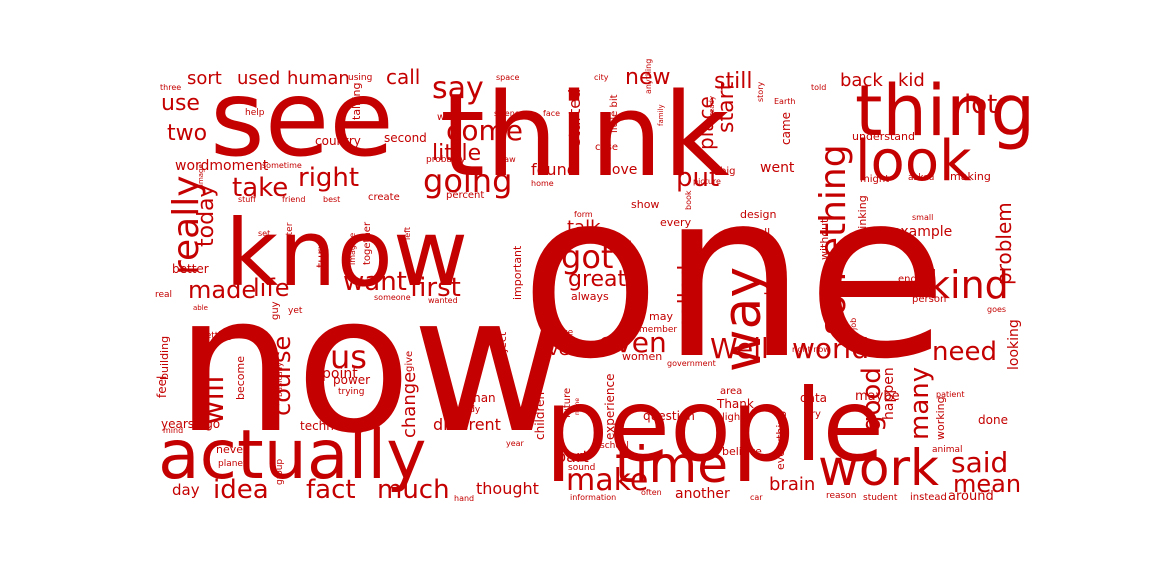  What do you see at coordinates (584, 227) in the screenshot?
I see `cloud-word-talk: talk` at bounding box center [584, 227].